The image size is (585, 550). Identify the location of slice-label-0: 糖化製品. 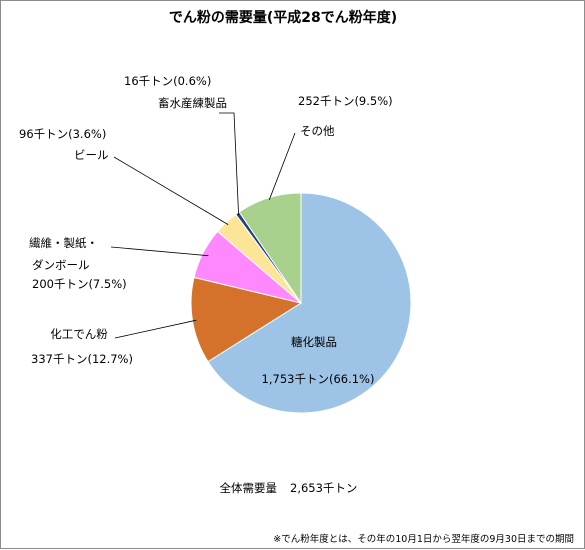
(314, 342).